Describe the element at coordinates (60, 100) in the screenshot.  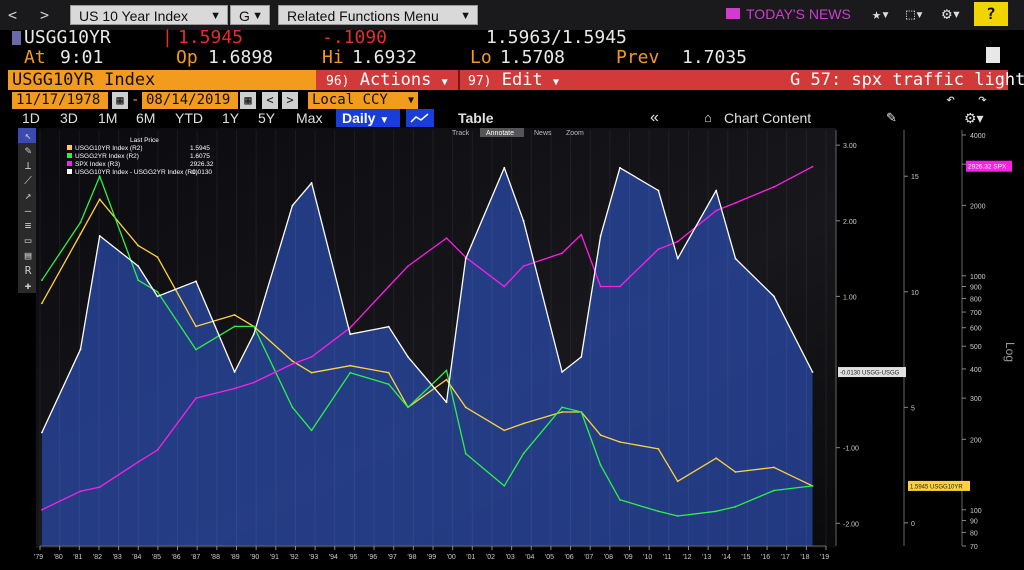
I see `start-date-field: 11/17/1978` at that location.